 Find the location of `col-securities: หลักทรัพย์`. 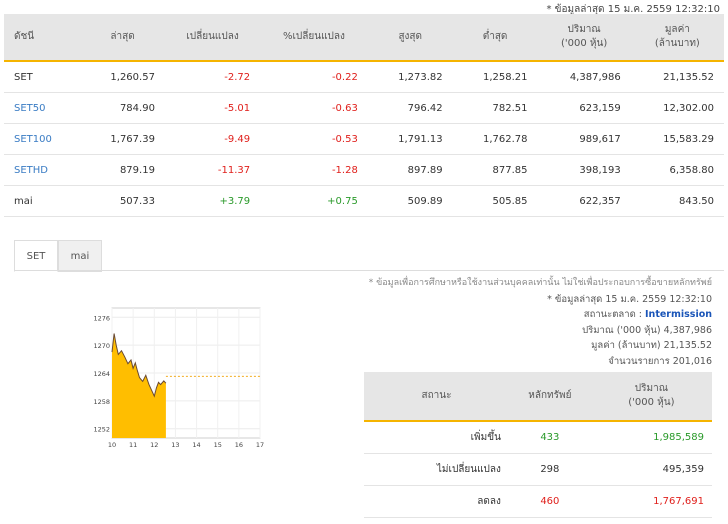

col-securities: หลักทรัพย์ is located at coordinates (549, 397).